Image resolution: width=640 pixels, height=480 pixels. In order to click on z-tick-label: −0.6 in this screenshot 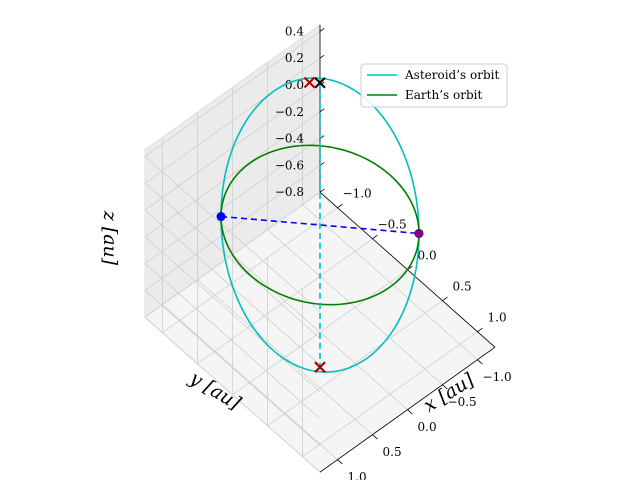, I will do `click(289, 165)`.